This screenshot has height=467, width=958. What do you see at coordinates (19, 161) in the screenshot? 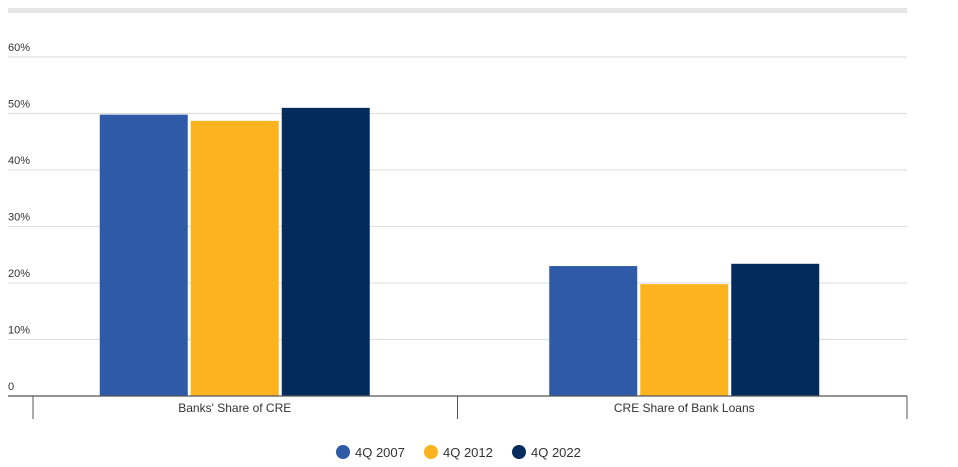
I see `y-tick-label: 40%` at bounding box center [19, 161].